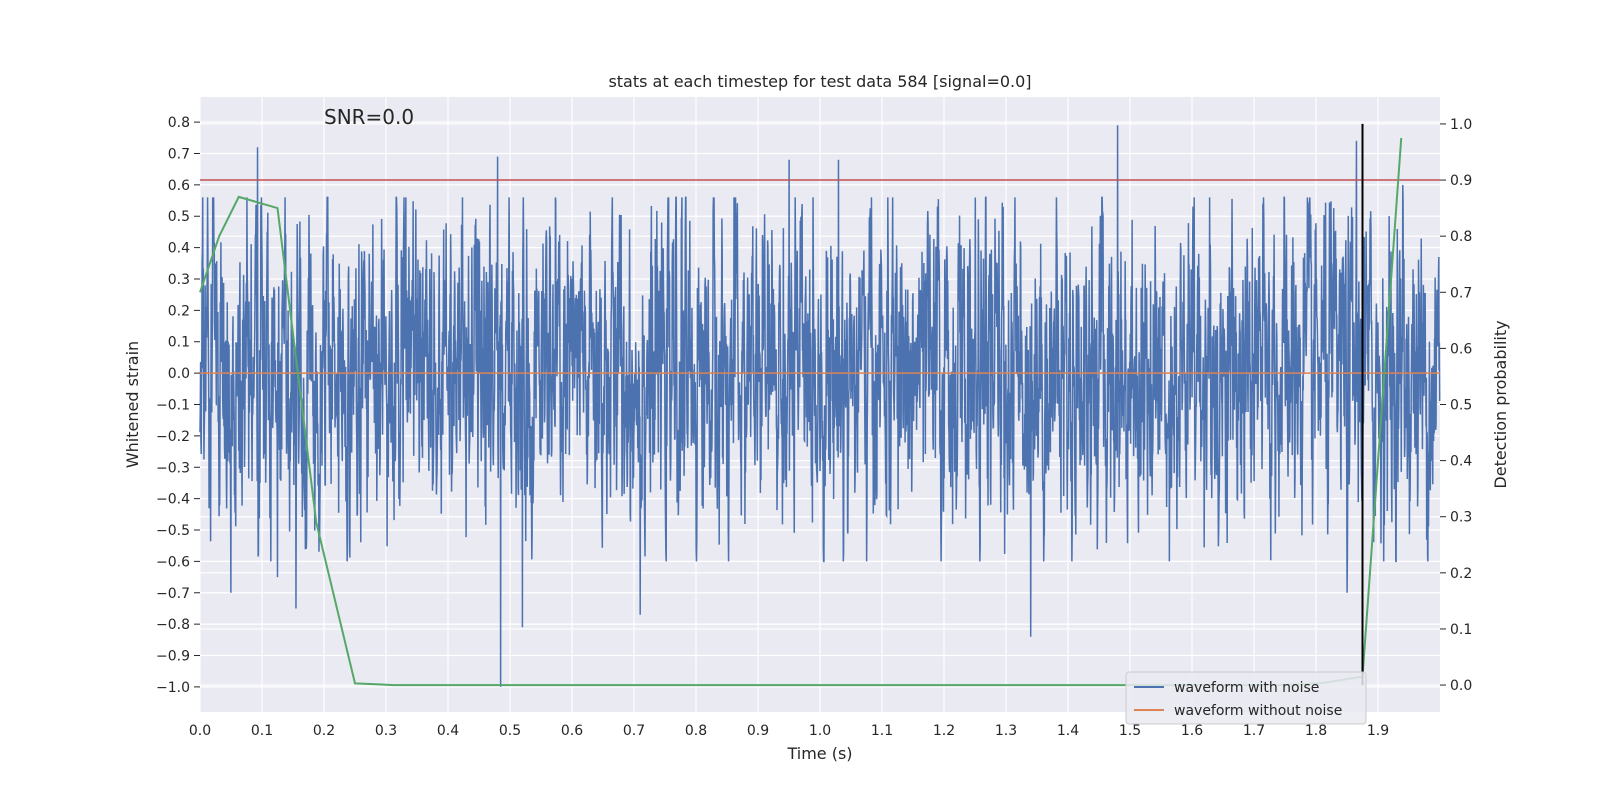 Image resolution: width=1600 pixels, height=800 pixels. Describe the element at coordinates (324, 731) in the screenshot. I see `x-tick-label: 0.2` at that location.